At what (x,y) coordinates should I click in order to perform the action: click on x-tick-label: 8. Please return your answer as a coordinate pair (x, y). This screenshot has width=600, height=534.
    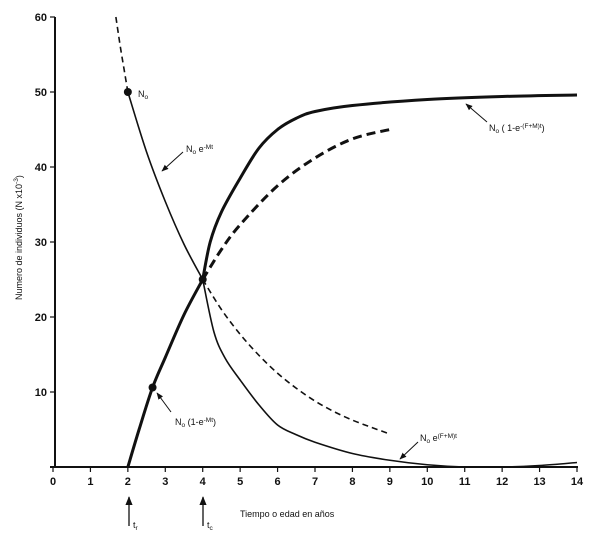
    Looking at the image, I should click on (352, 482).